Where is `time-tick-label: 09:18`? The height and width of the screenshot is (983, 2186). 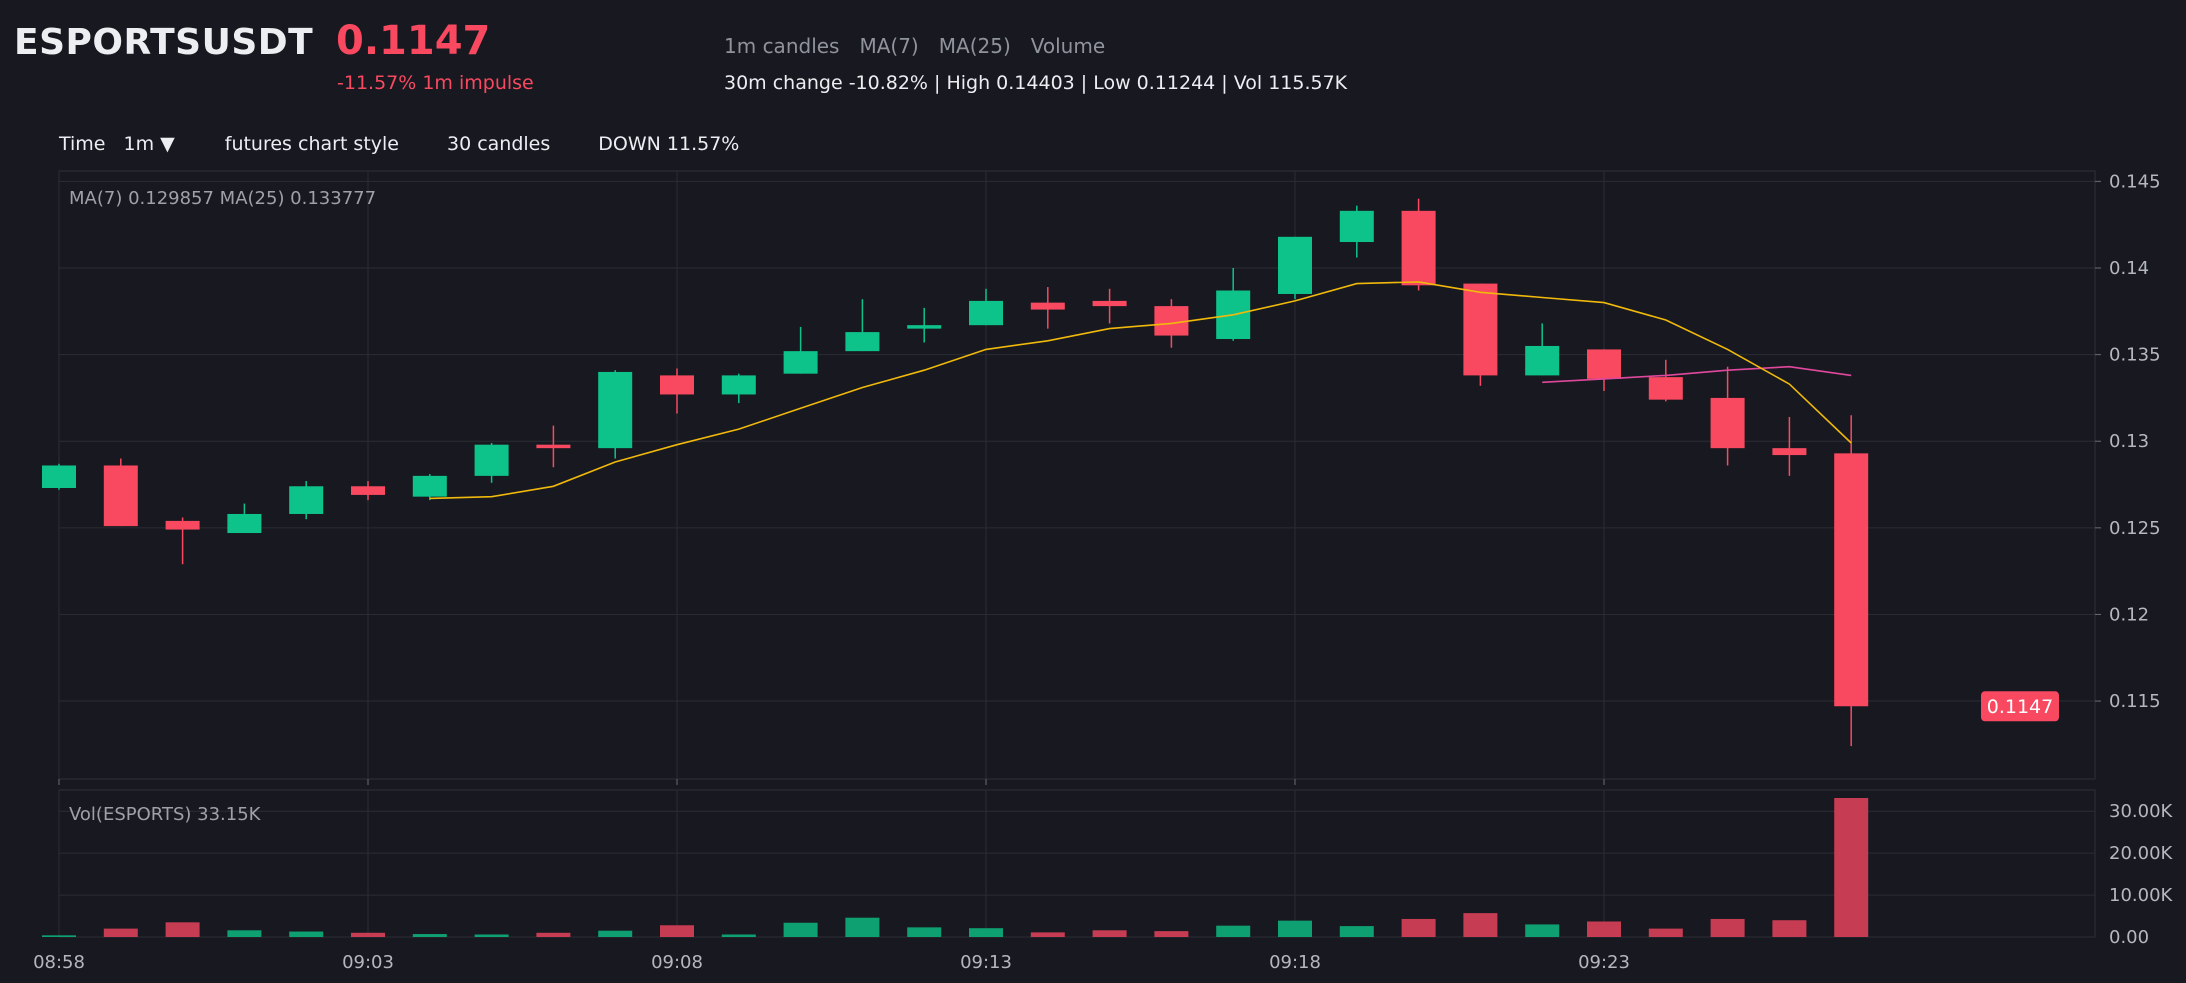
time-tick-label: 09:18 is located at coordinates (1295, 962).